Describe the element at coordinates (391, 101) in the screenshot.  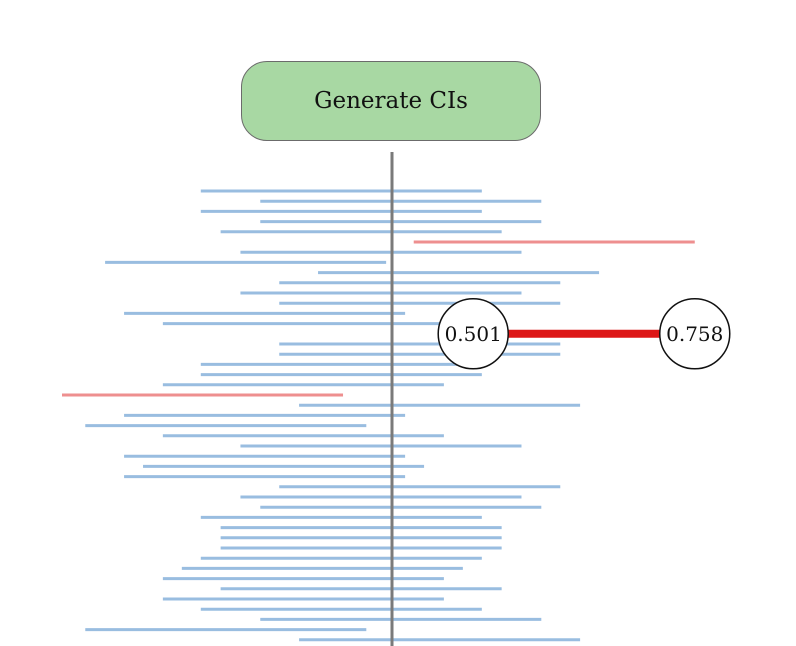
I see `generate-cis-button: Generate CIs` at that location.